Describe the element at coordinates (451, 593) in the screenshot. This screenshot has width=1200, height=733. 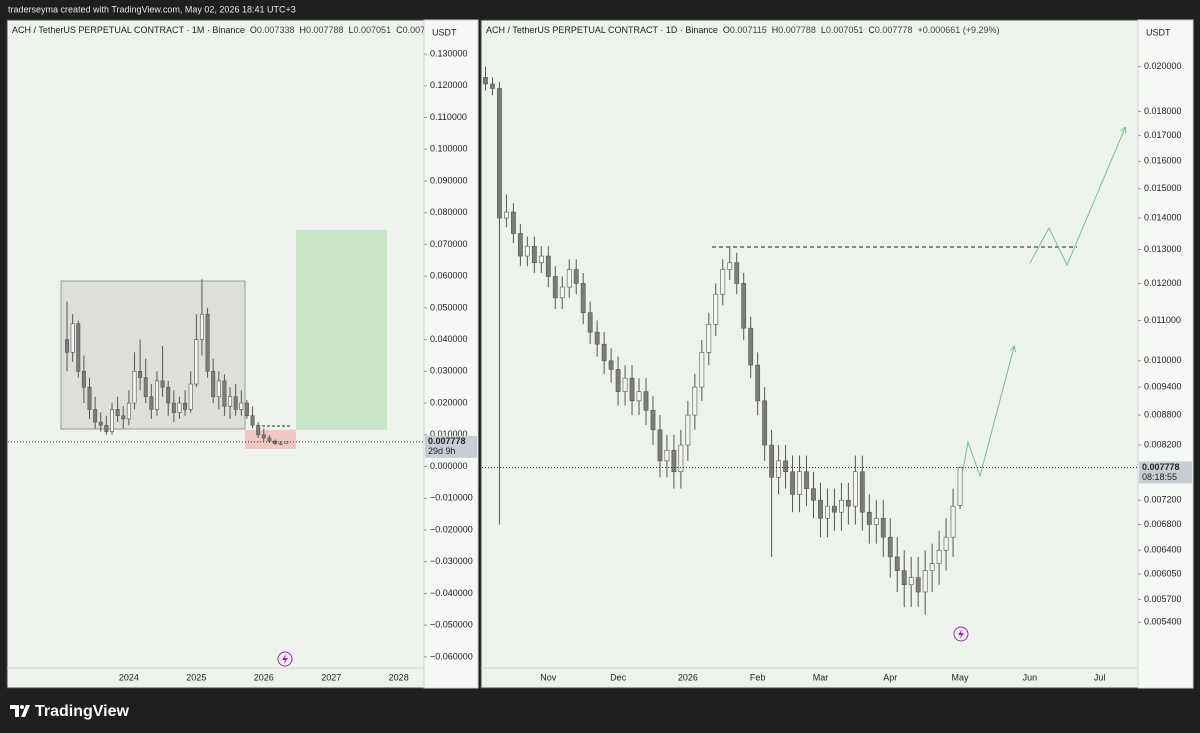
I see `y-tick-label: −0.040000` at that location.